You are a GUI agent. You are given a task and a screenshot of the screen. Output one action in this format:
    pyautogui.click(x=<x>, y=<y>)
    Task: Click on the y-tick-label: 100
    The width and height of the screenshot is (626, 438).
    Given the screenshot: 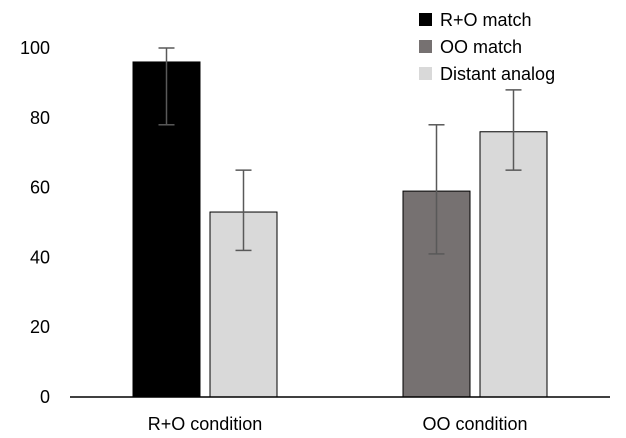 What is the action you would take?
    pyautogui.click(x=35, y=48)
    